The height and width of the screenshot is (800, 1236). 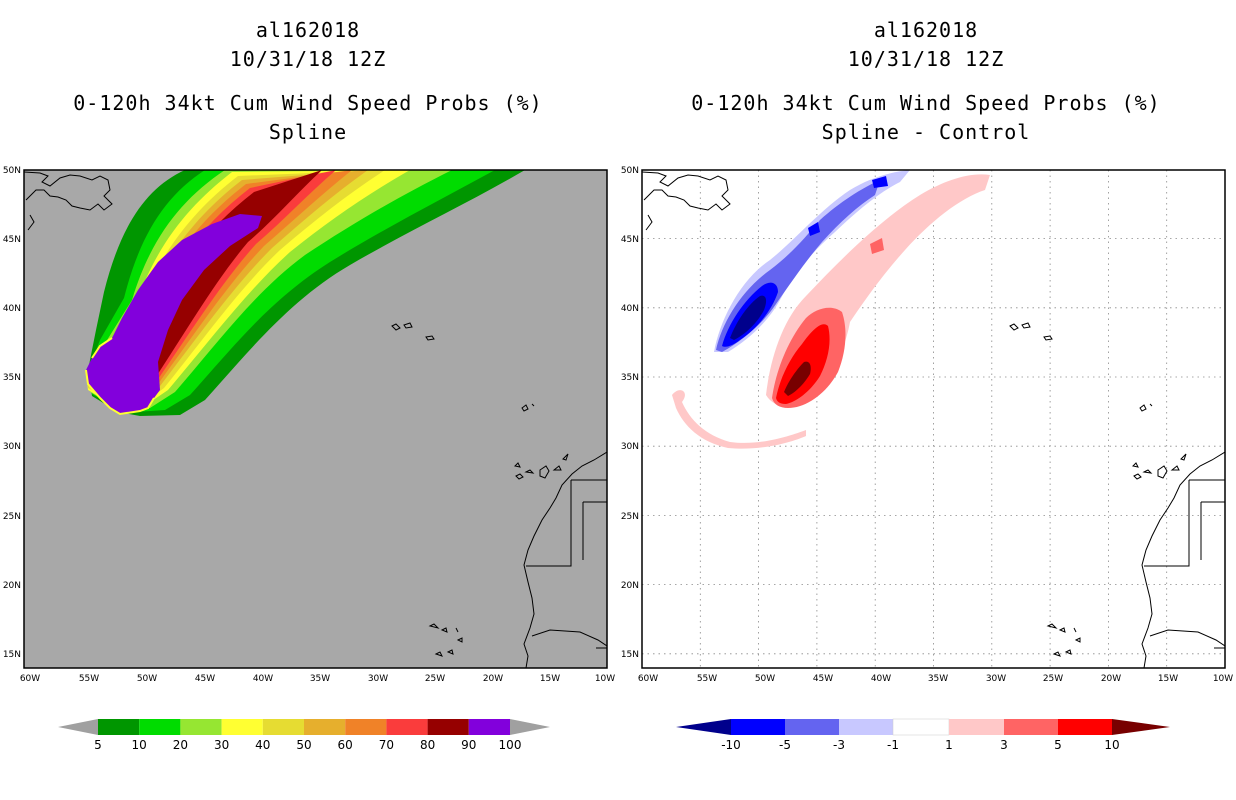 What do you see at coordinates (304, 735) in the screenshot?
I see `left-colorbar: 5 10 20 30 40 50 60 70 80 90 100` at bounding box center [304, 735].